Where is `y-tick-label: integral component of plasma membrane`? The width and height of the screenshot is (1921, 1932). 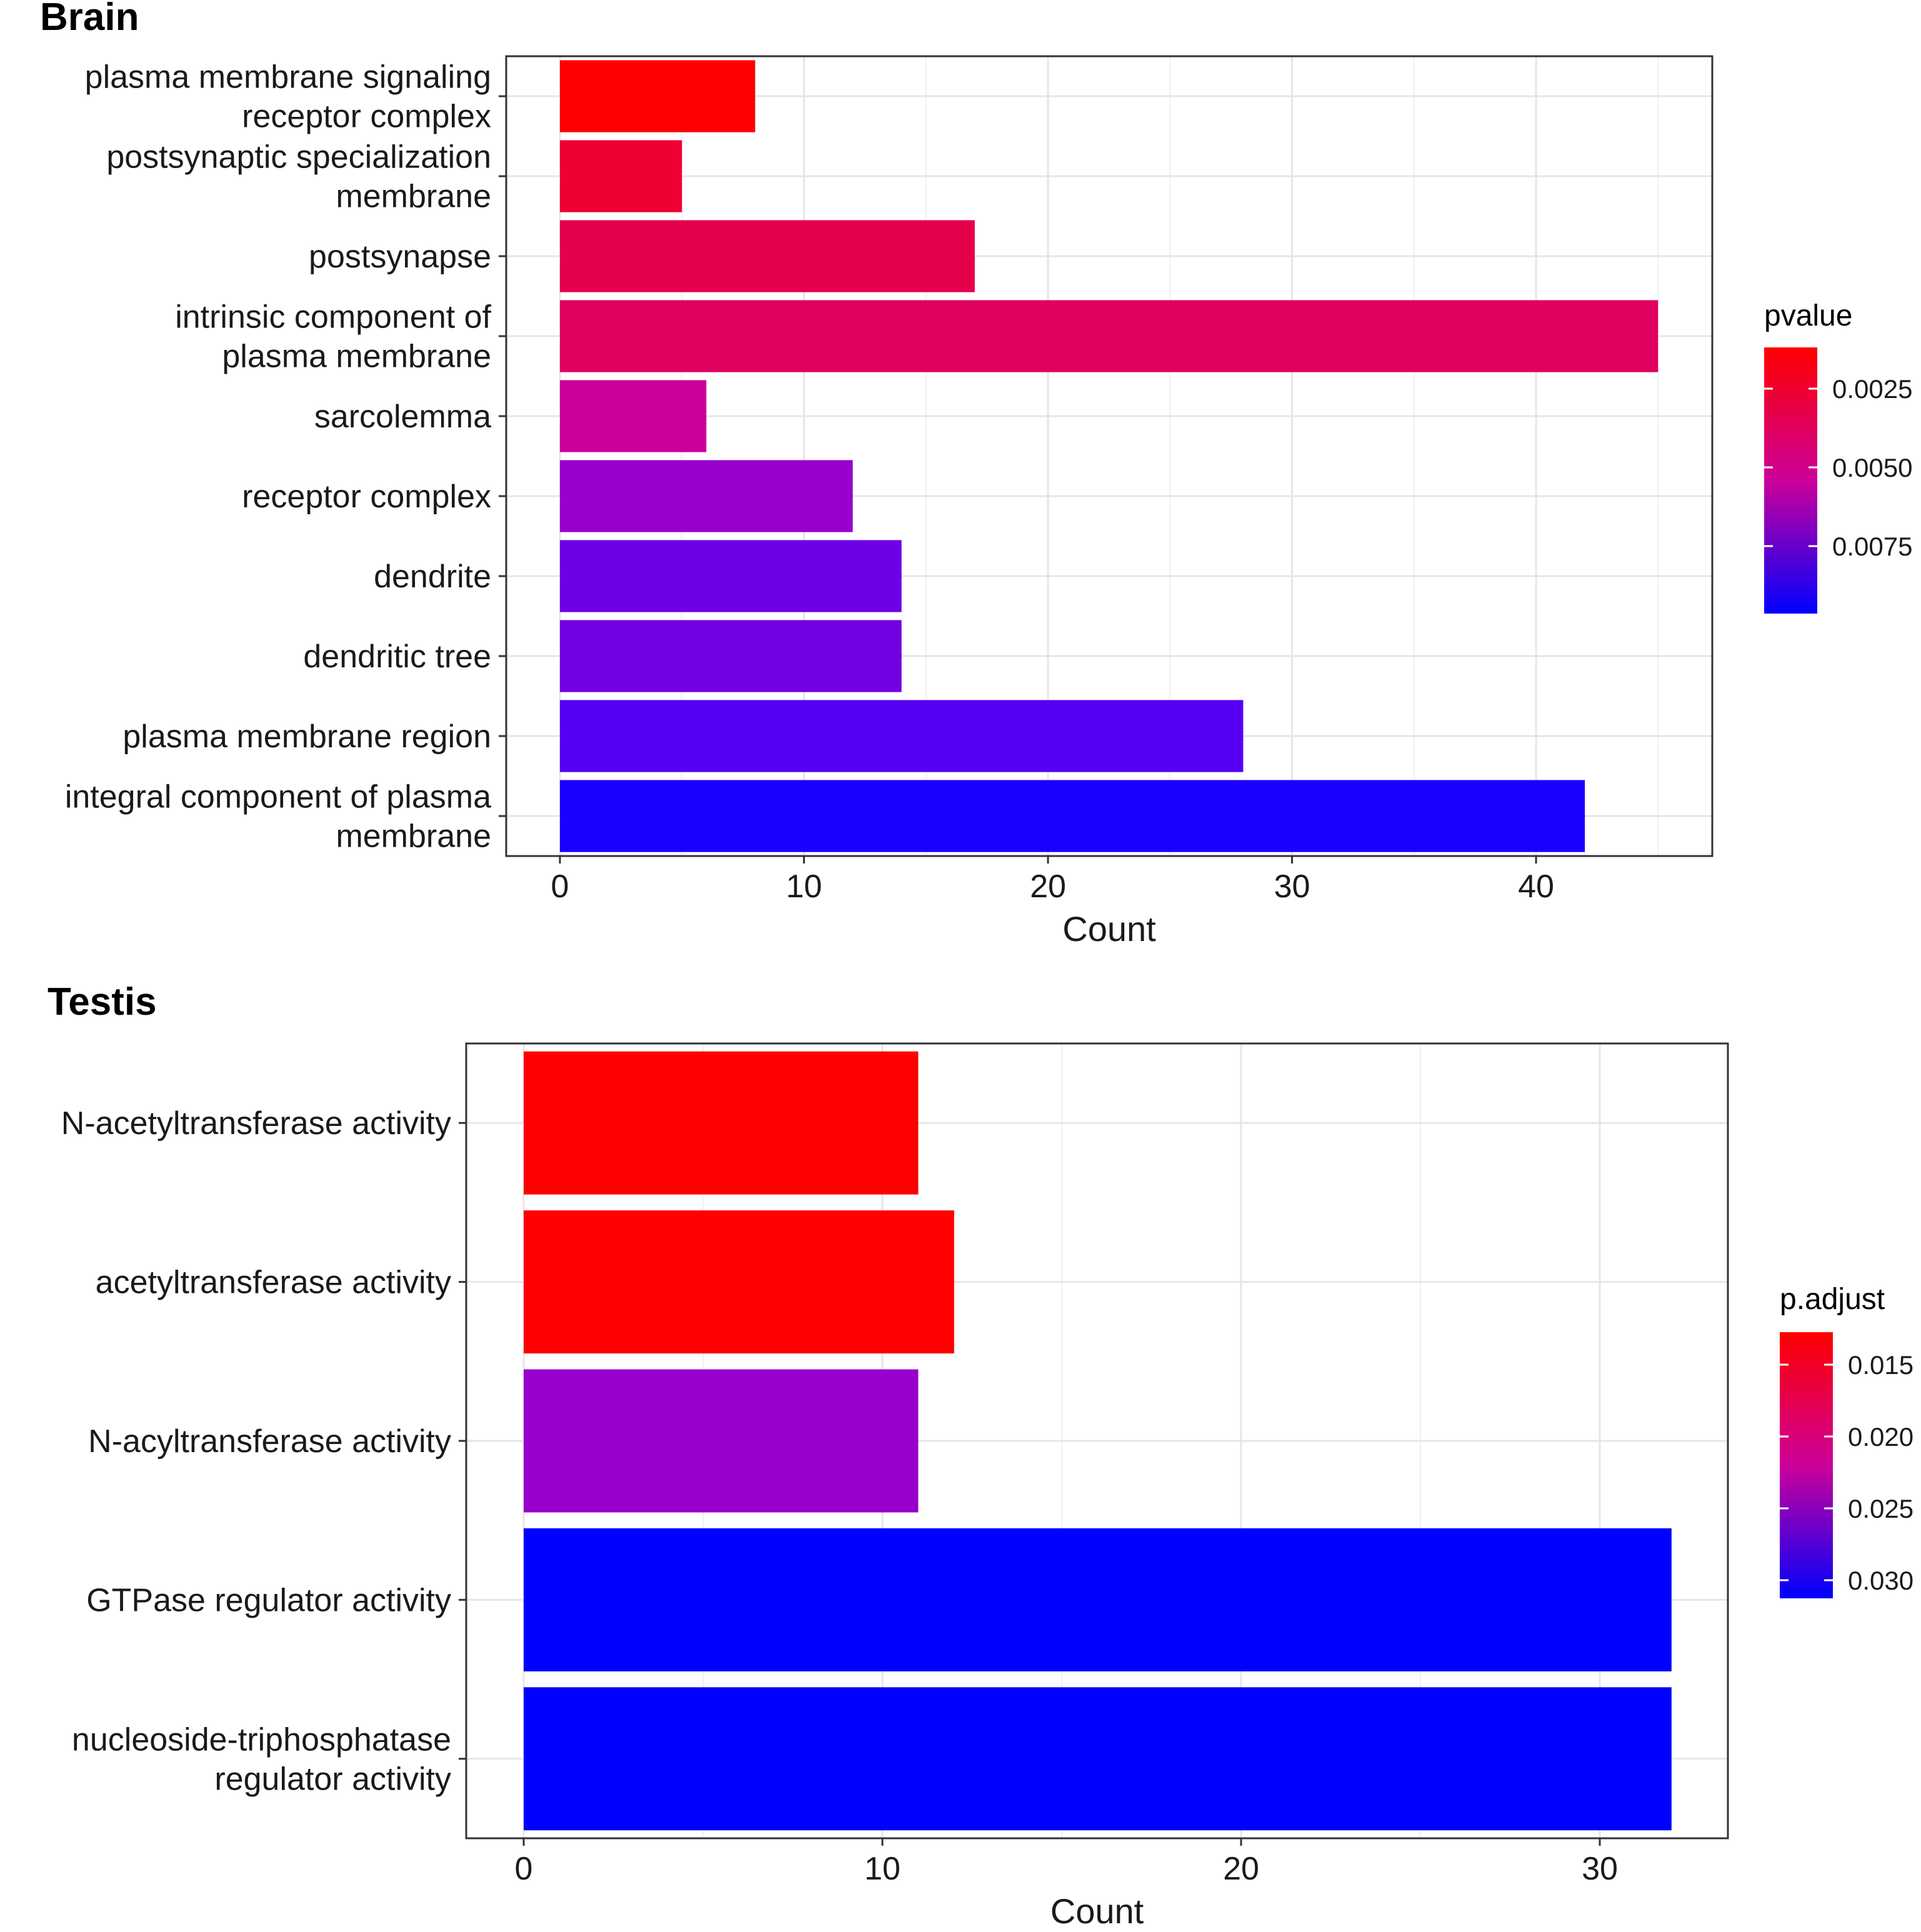 y-tick-label: integral component of plasma membrane is located at coordinates (278, 817).